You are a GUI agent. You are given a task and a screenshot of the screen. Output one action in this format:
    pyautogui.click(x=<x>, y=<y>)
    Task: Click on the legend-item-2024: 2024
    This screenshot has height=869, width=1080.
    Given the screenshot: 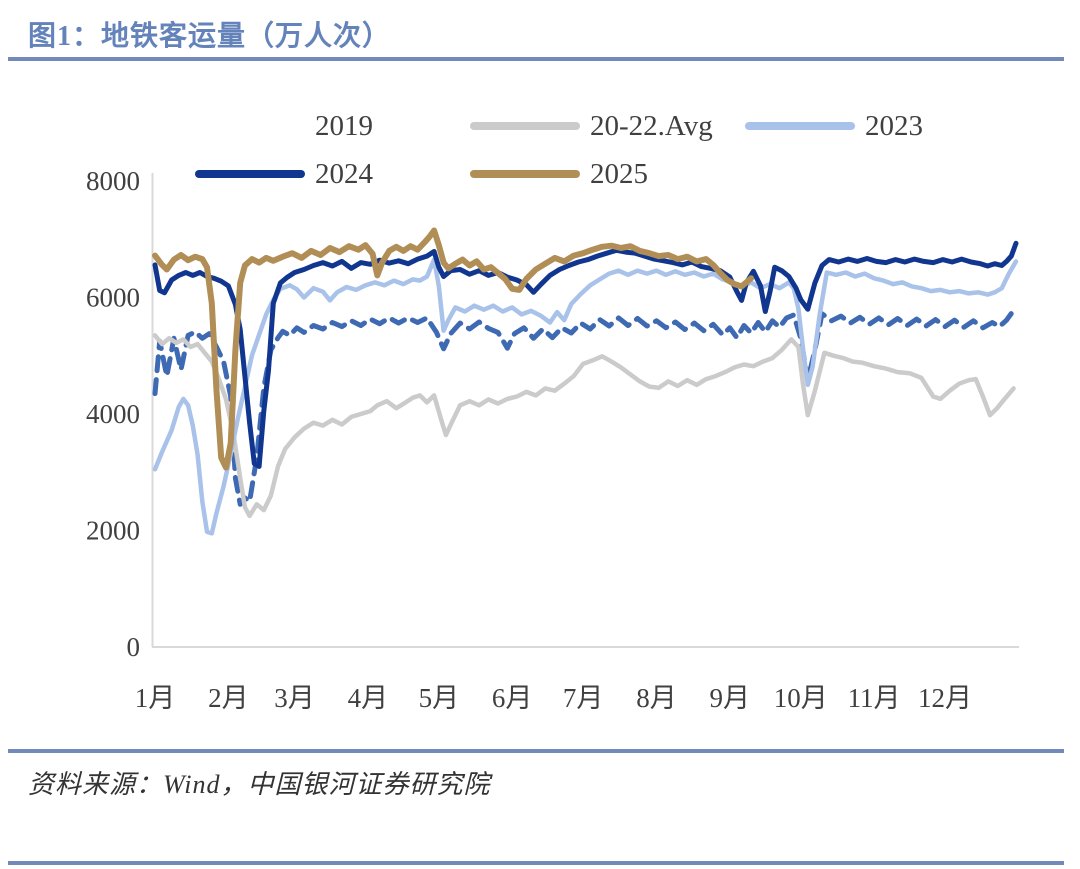 What is the action you would take?
    pyautogui.click(x=284, y=174)
    